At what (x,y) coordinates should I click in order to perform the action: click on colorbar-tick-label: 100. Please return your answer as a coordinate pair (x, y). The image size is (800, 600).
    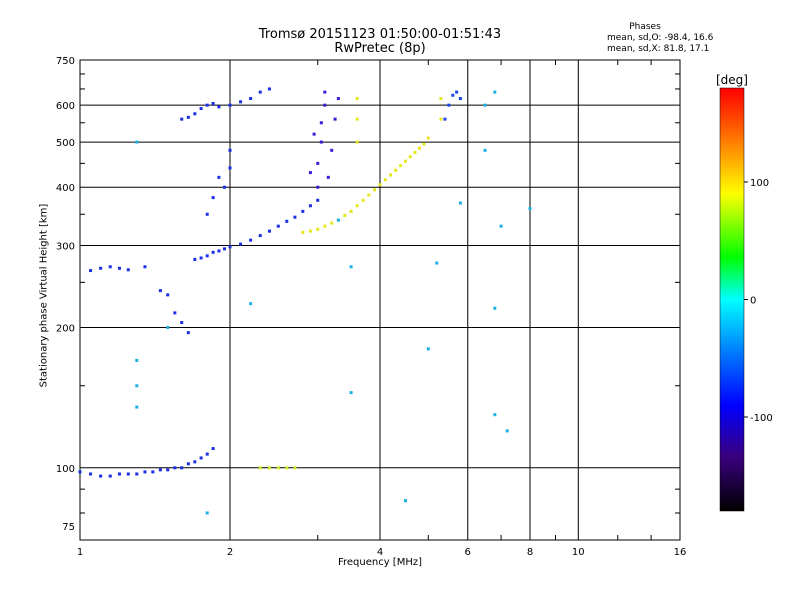
    Looking at the image, I should click on (759, 183).